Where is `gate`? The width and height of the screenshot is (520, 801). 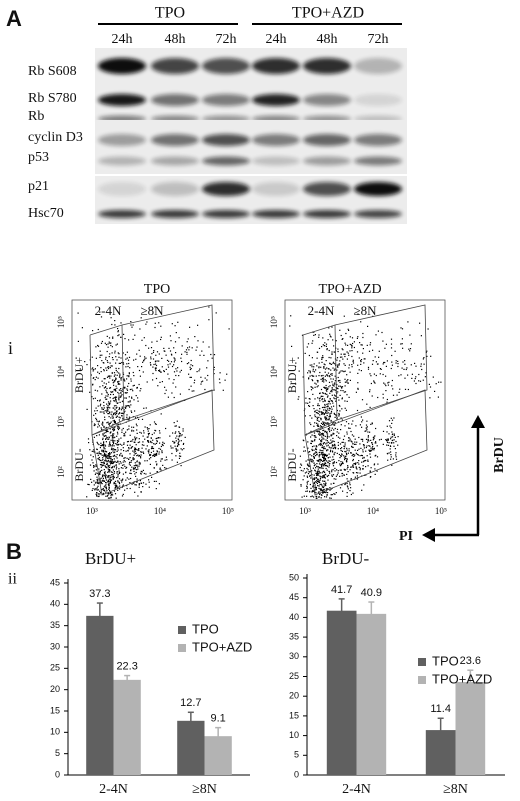
gate is located at coordinates (320, 380).